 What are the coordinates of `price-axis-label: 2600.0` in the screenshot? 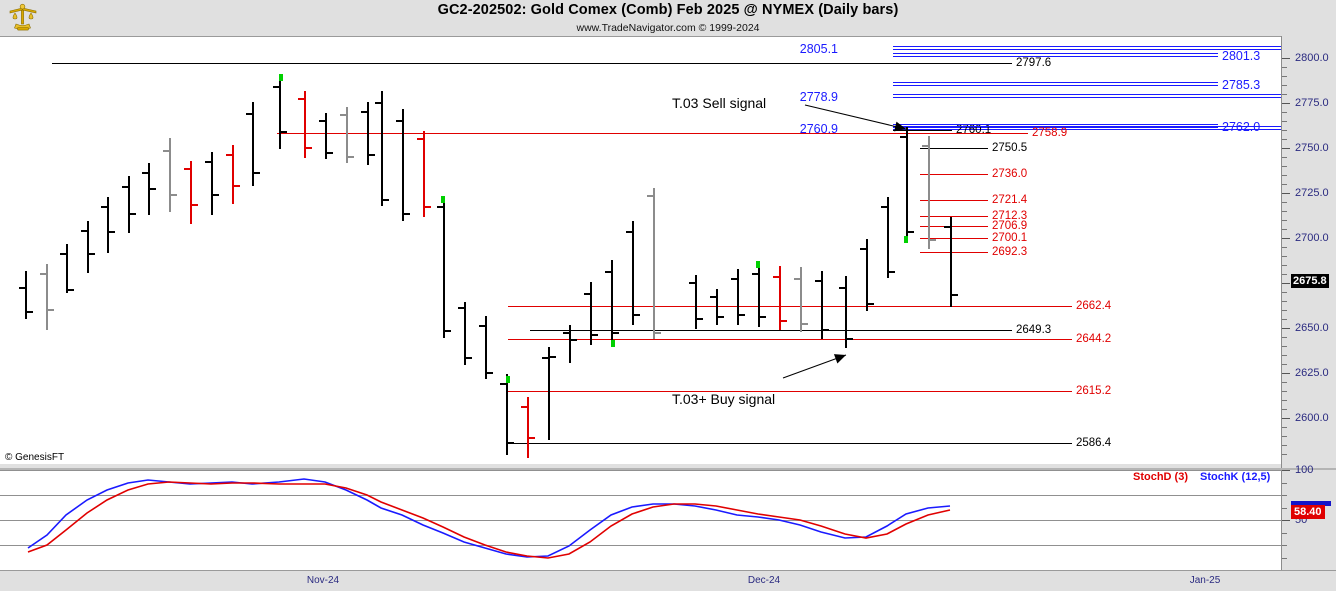 It's located at (1312, 417).